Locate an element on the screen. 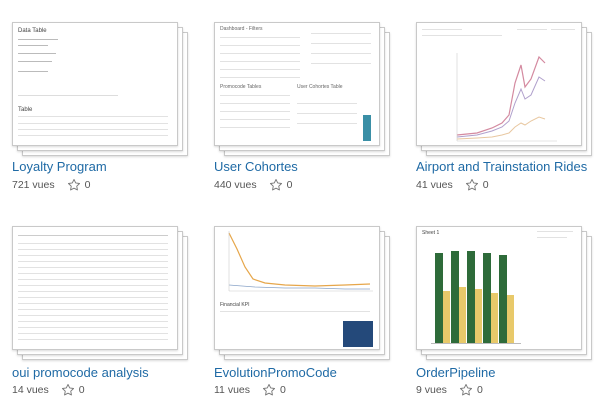  workbook-title: Loyalty Program is located at coordinates (59, 166).